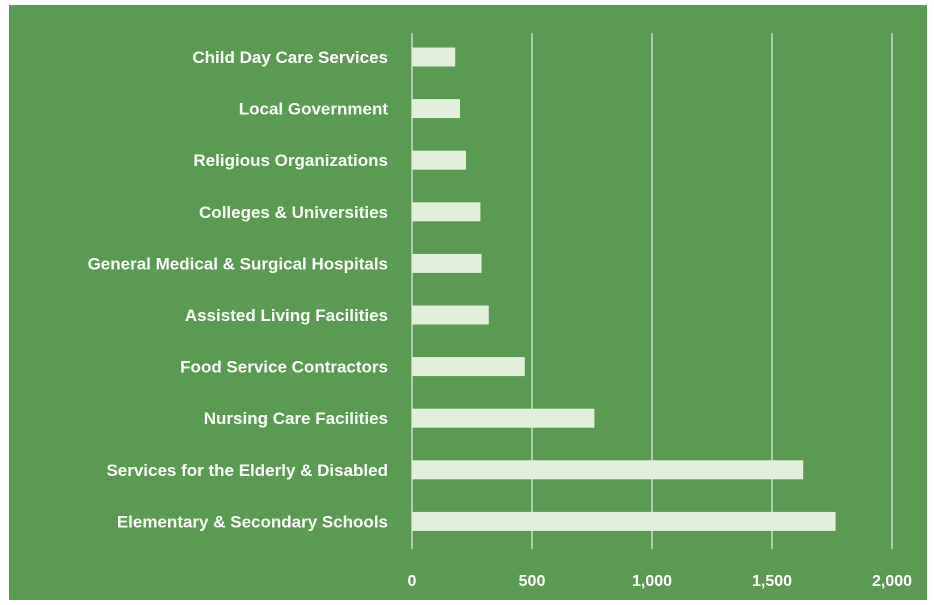 This screenshot has height=605, width=934. What do you see at coordinates (286, 315) in the screenshot?
I see `category-label: Assisted Living Facilities` at bounding box center [286, 315].